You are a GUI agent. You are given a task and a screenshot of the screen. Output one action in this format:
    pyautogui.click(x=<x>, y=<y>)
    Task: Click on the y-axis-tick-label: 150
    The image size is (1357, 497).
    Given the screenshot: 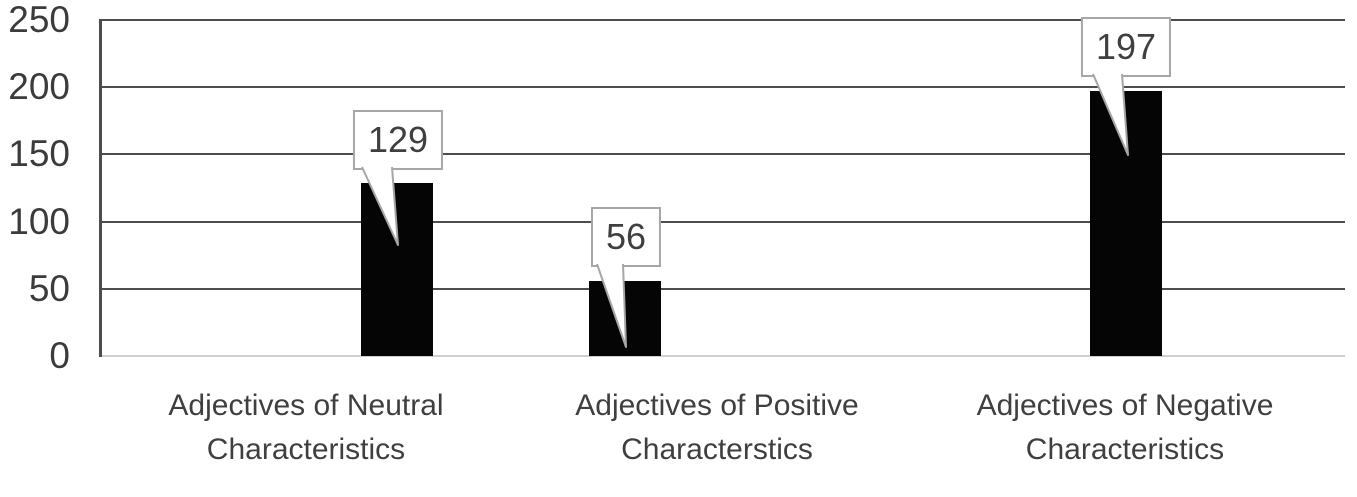 What is the action you would take?
    pyautogui.click(x=39, y=154)
    